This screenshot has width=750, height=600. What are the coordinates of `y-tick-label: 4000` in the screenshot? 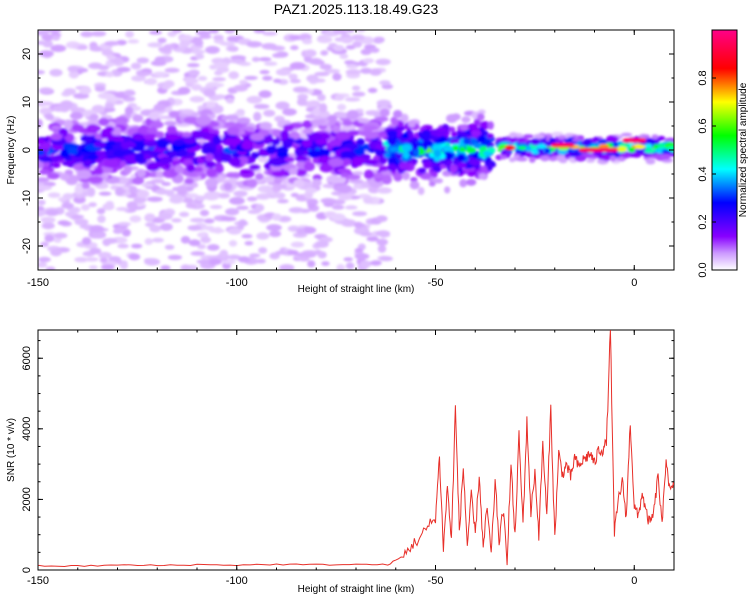 It's located at (27, 429).